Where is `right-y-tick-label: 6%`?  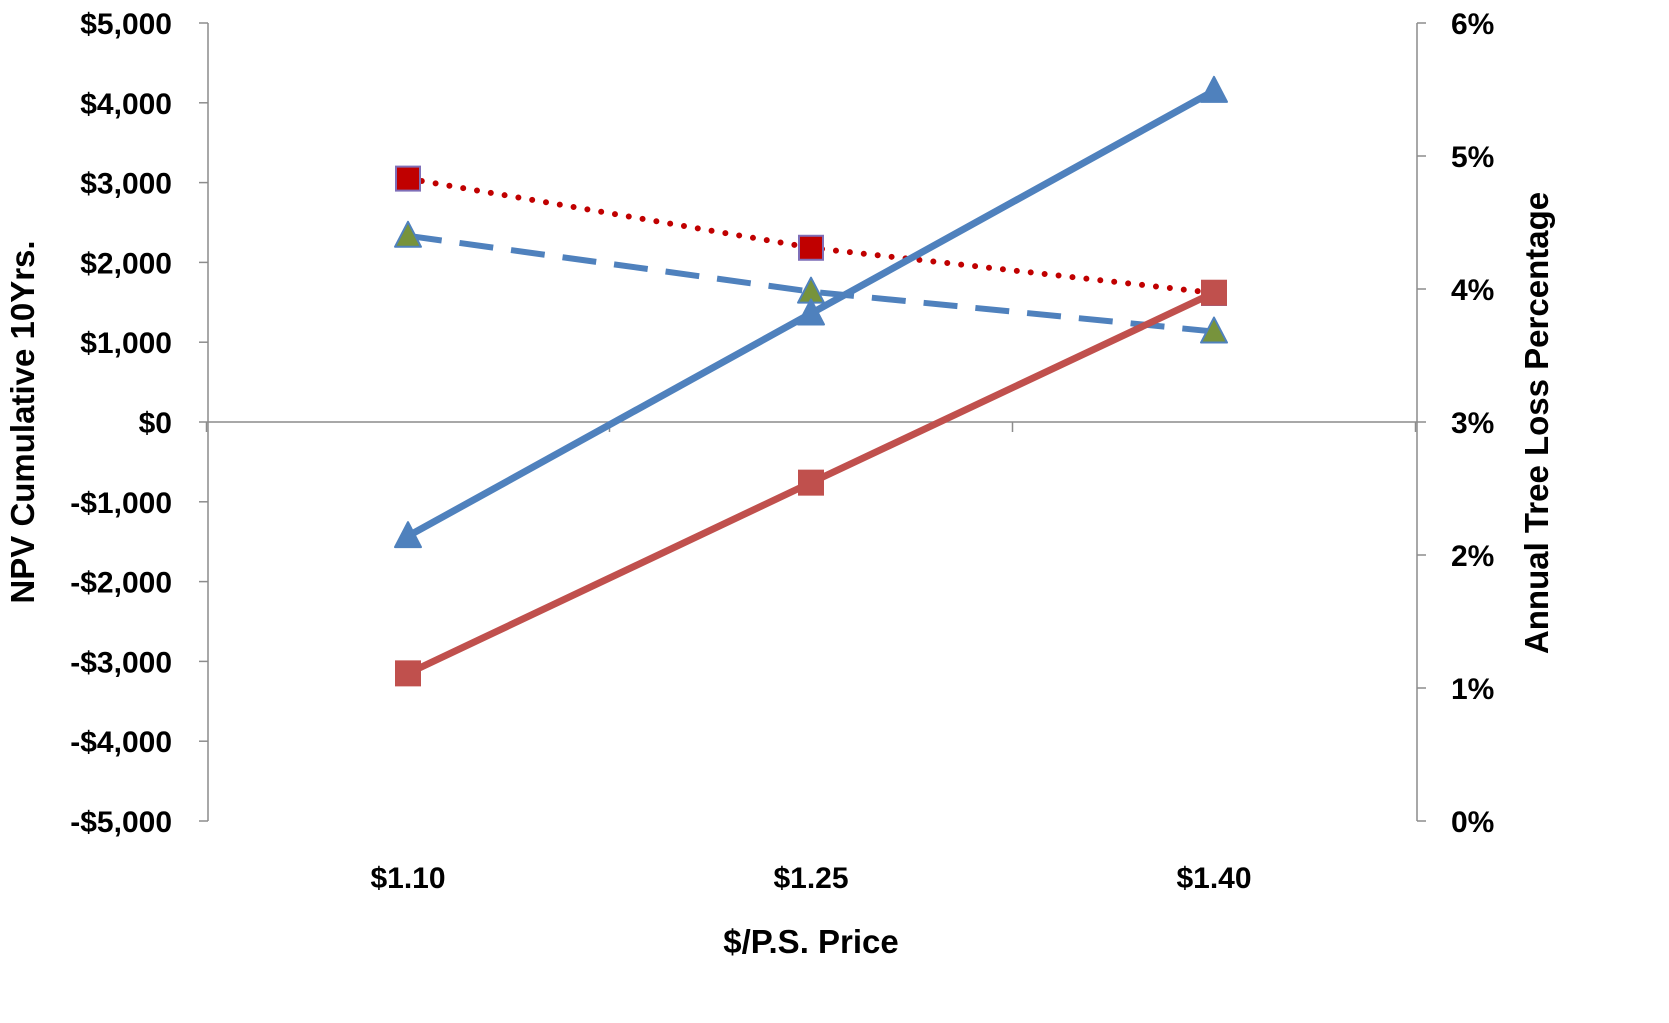 right-y-tick-label: 6% is located at coordinates (1472, 24).